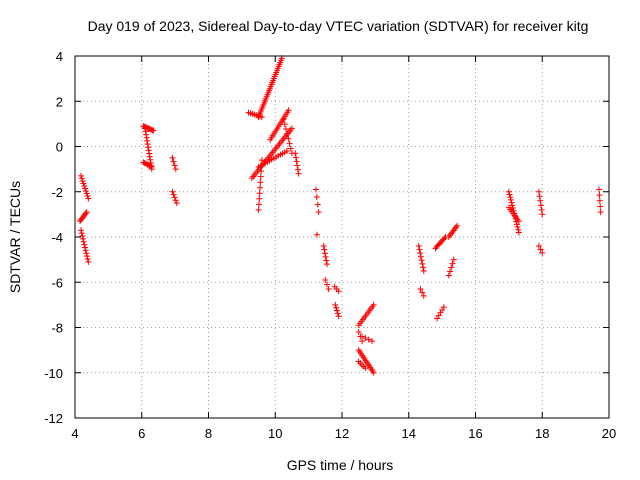  I want to click on y-tick-label: -8, so click(57, 328).